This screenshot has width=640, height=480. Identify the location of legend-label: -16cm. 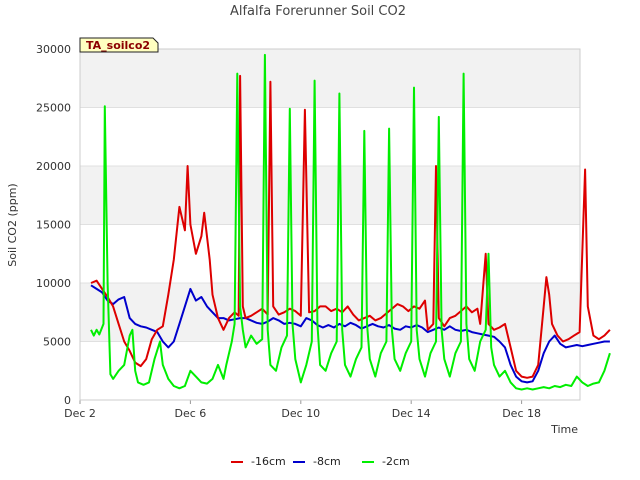
(268, 461).